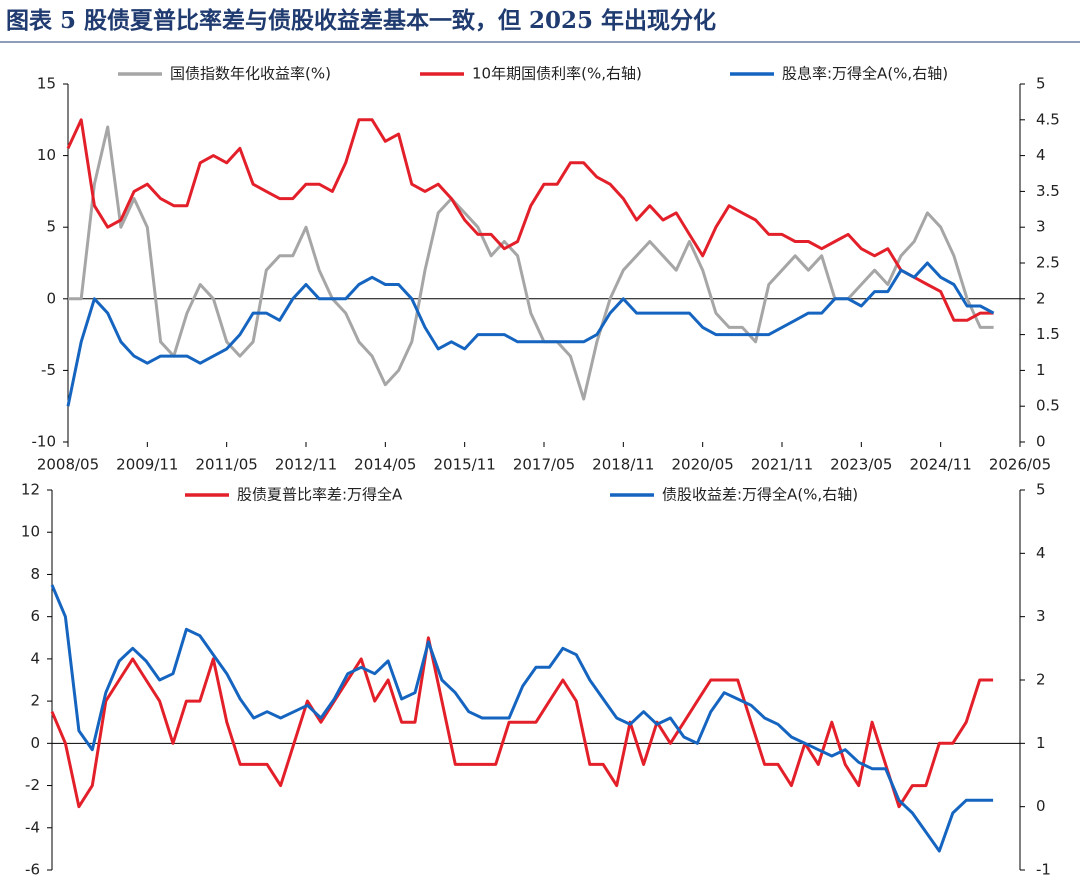  Describe the element at coordinates (35, 574) in the screenshot. I see `y-tick-label: 8` at that location.